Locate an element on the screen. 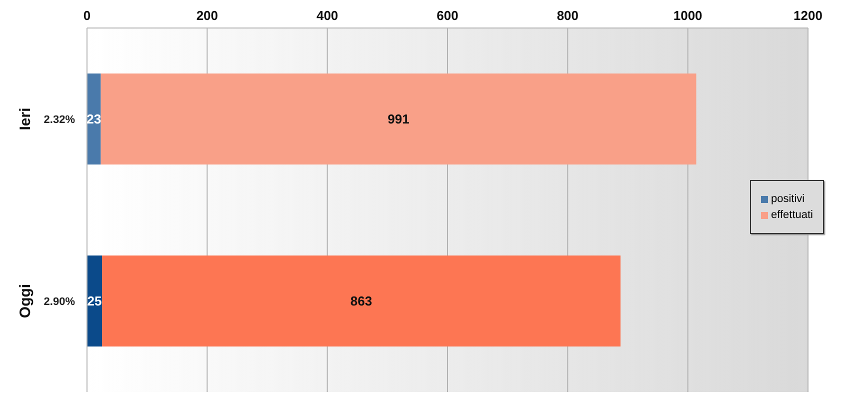 The height and width of the screenshot is (400, 848). legend-label: effettuati is located at coordinates (791, 215).